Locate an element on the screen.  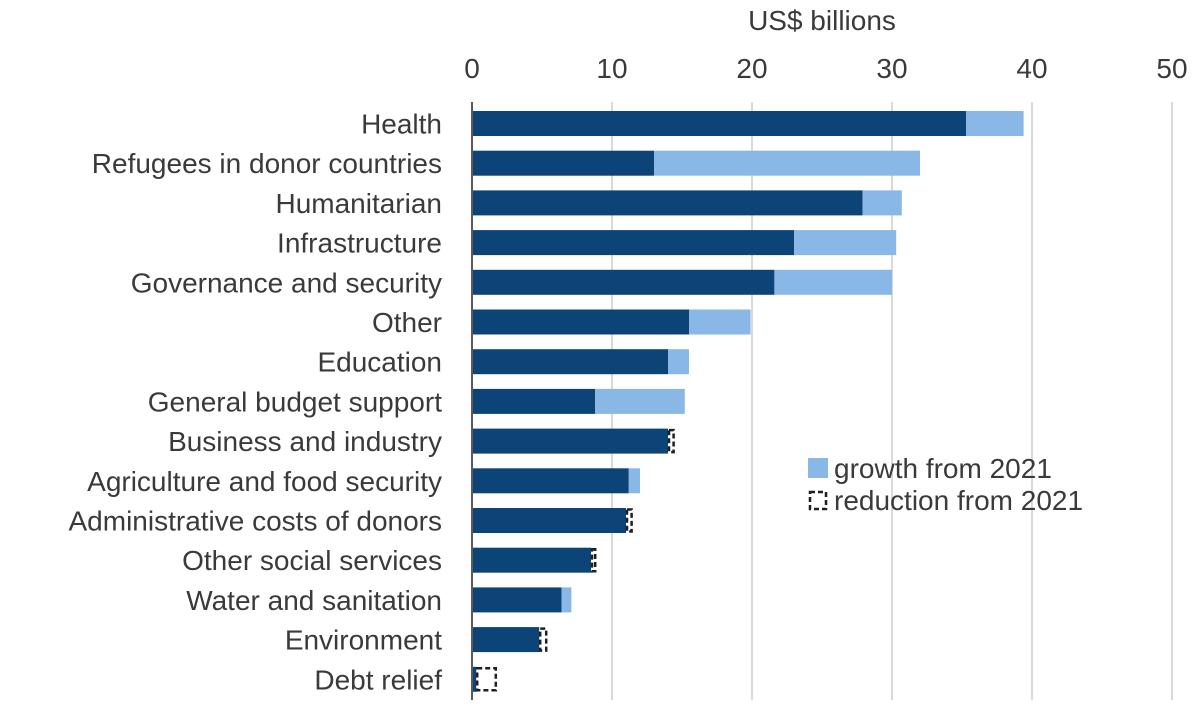
category-label-other: Other is located at coordinates (407, 322).